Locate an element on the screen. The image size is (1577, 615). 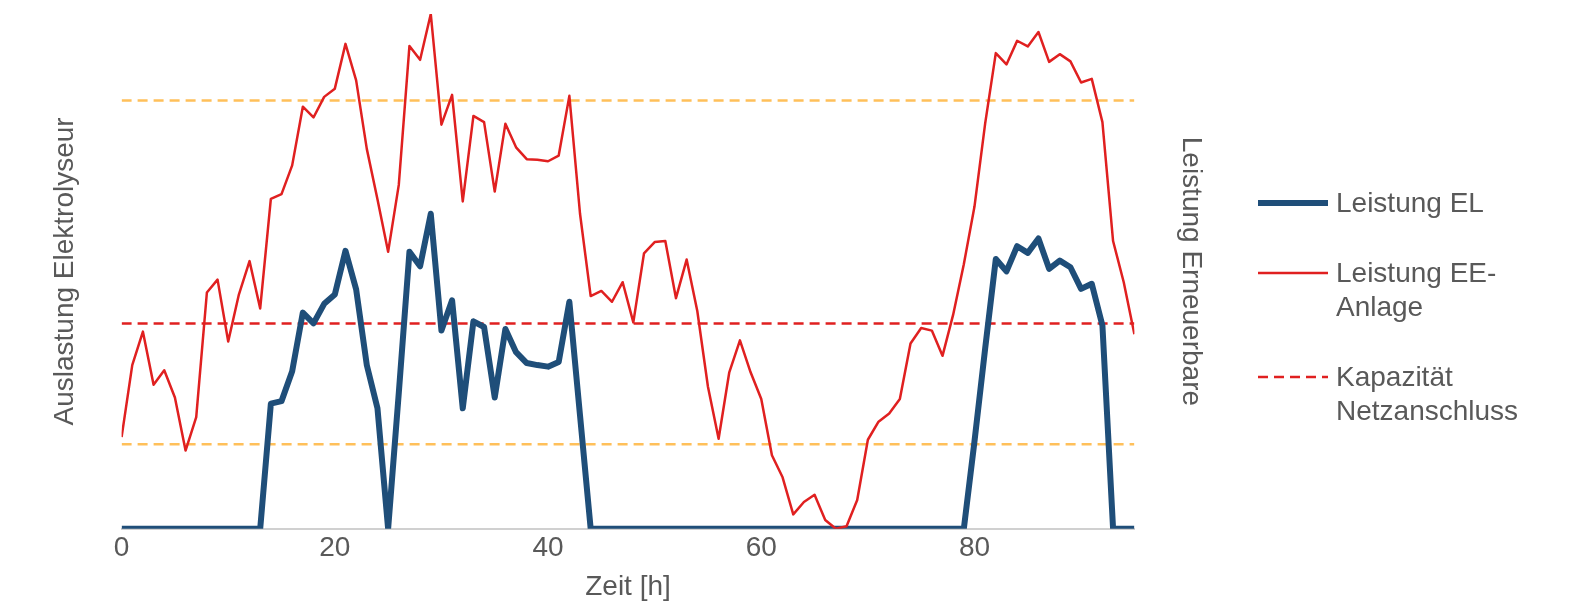
legend-label: Leistung EL is located at coordinates (1410, 203).